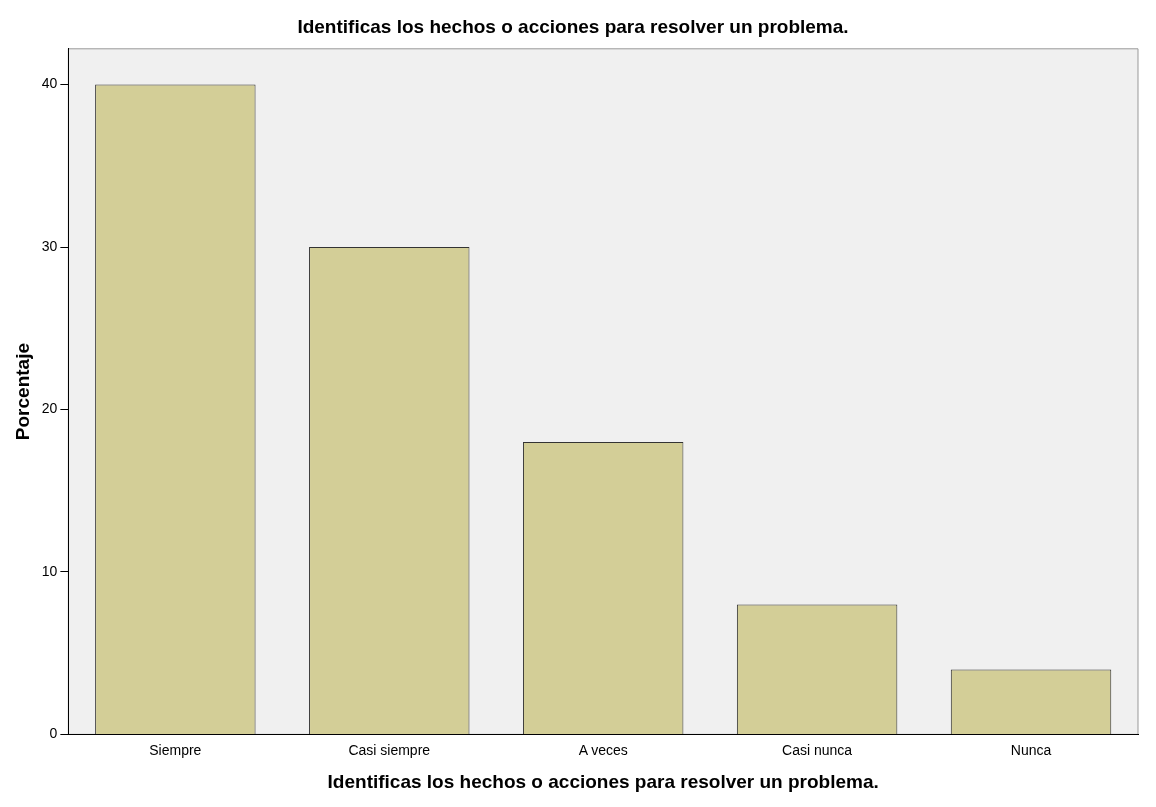 This screenshot has height=807, width=1156. What do you see at coordinates (175, 749) in the screenshot?
I see `x-tick-label: Siempre` at bounding box center [175, 749].